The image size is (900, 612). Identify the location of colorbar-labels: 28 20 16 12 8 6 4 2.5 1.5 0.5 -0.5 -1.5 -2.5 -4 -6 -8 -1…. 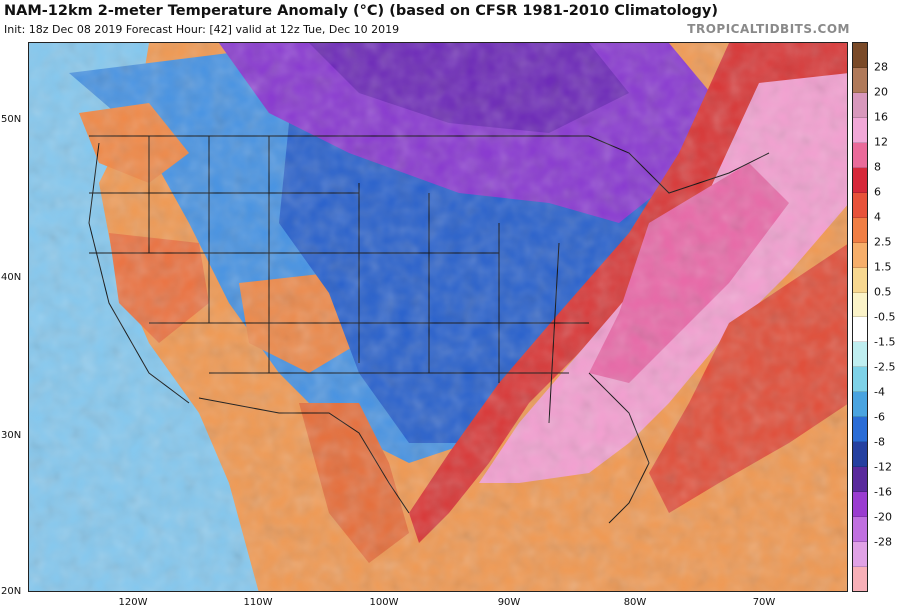
(885, 317).